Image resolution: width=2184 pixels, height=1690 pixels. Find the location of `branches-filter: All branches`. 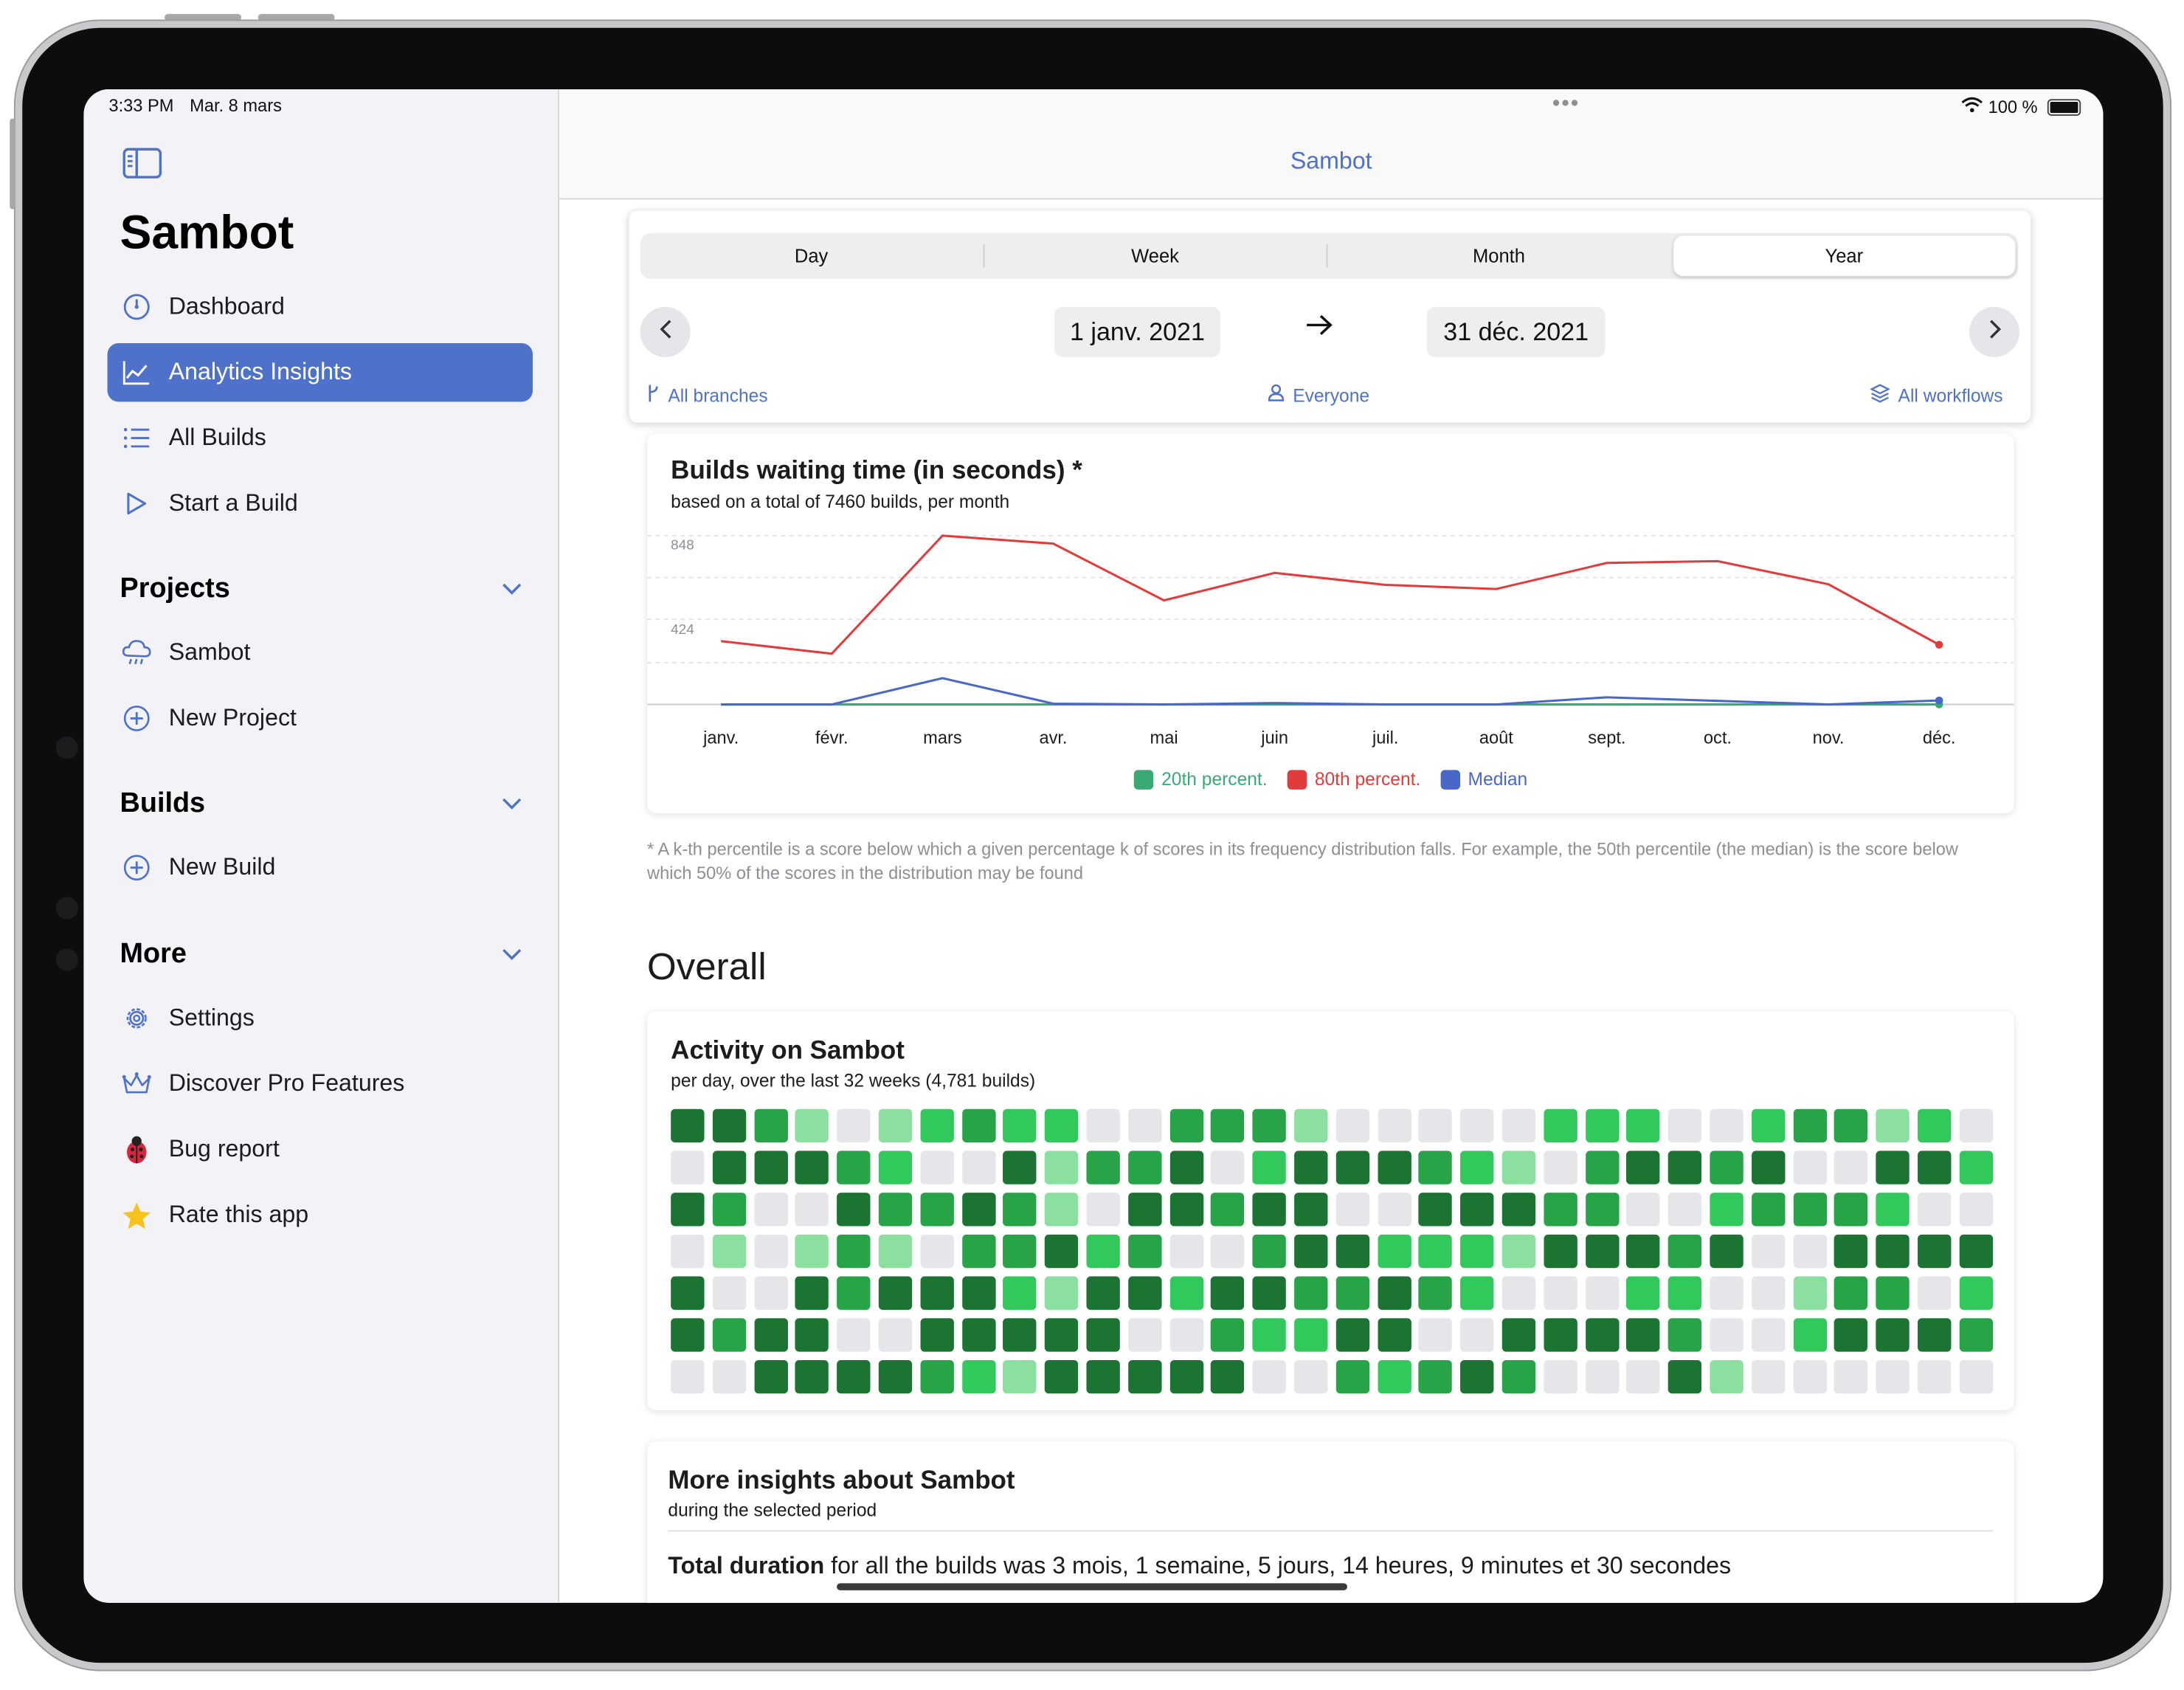

branches-filter: All branches is located at coordinates (707, 395).